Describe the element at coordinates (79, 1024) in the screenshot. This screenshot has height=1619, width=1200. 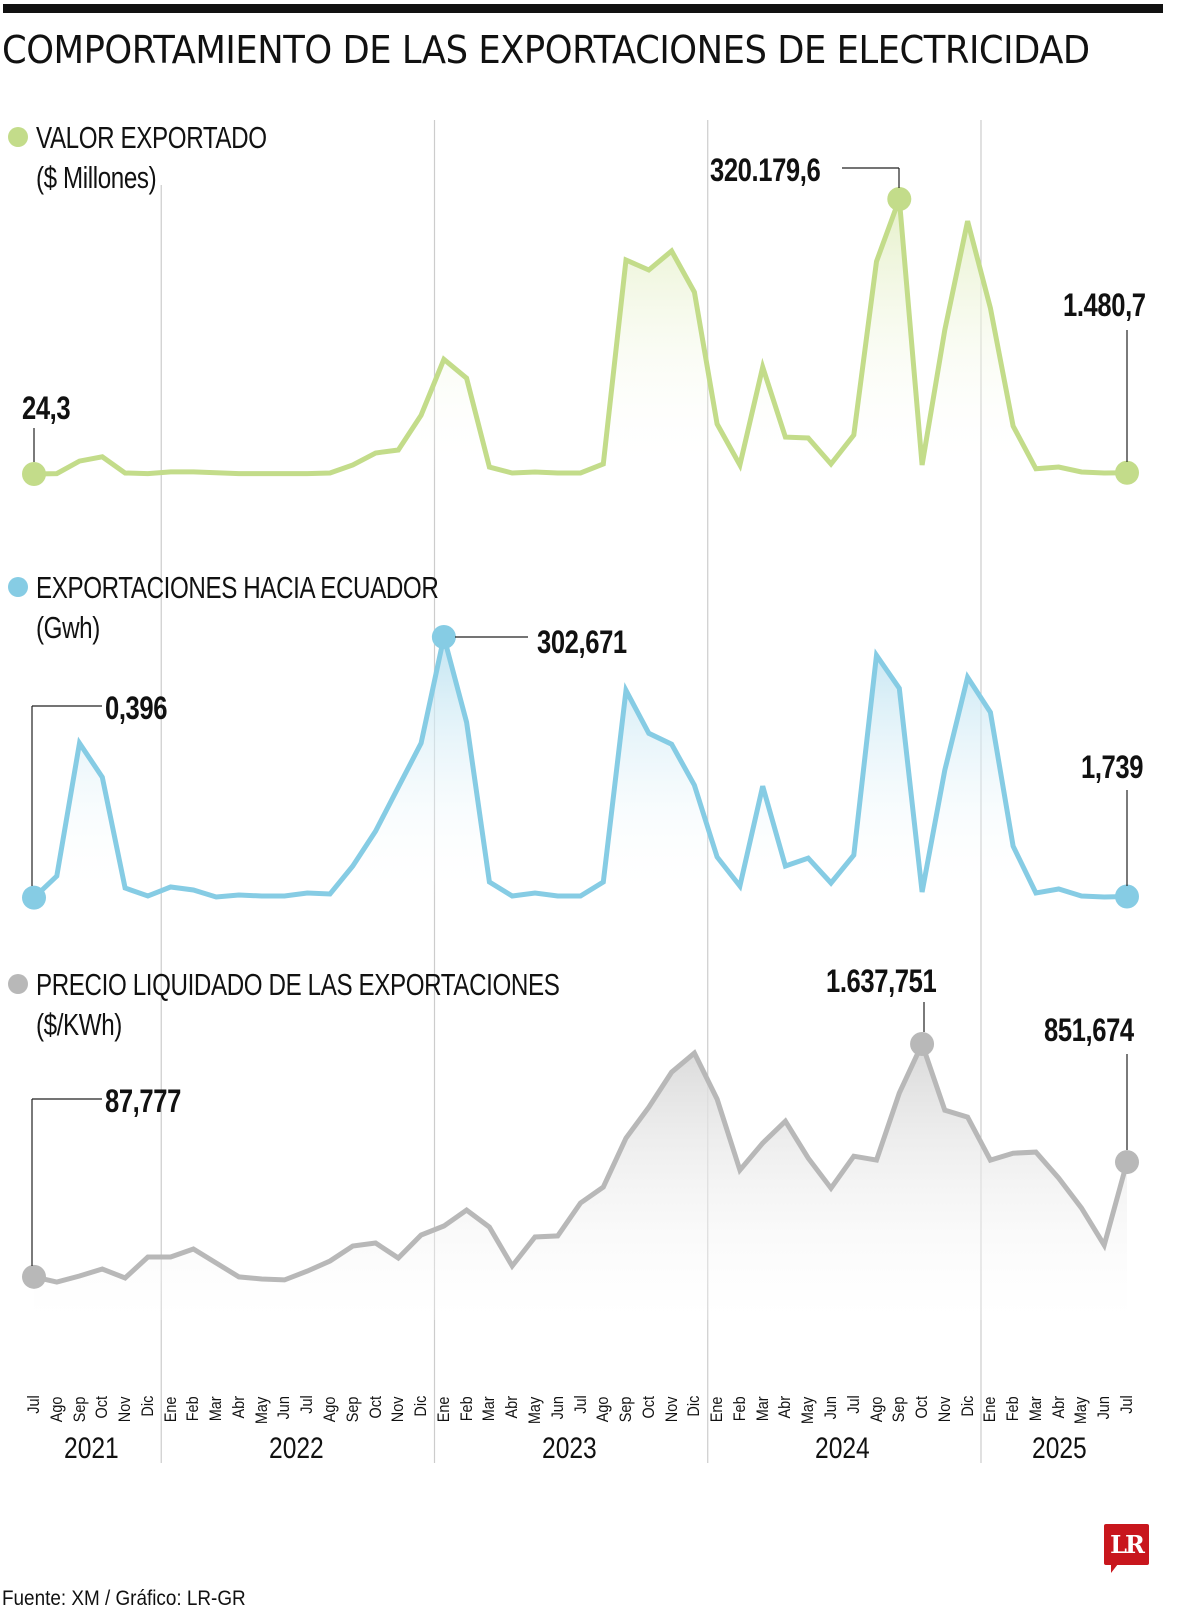
I see `legend-unit: ($/KWh)` at that location.